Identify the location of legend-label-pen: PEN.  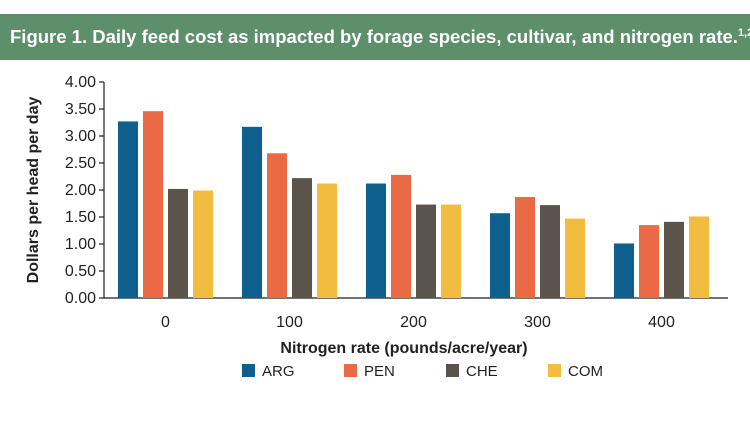
(379, 371).